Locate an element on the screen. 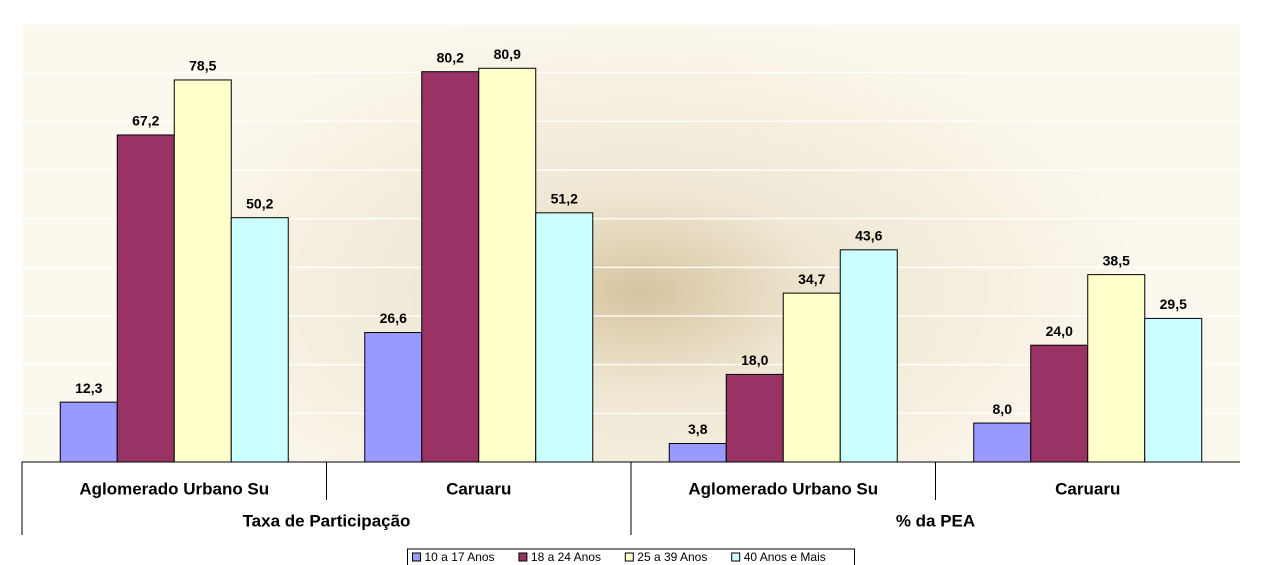 The width and height of the screenshot is (1265, 565). data-label: 43,6 is located at coordinates (868, 236).